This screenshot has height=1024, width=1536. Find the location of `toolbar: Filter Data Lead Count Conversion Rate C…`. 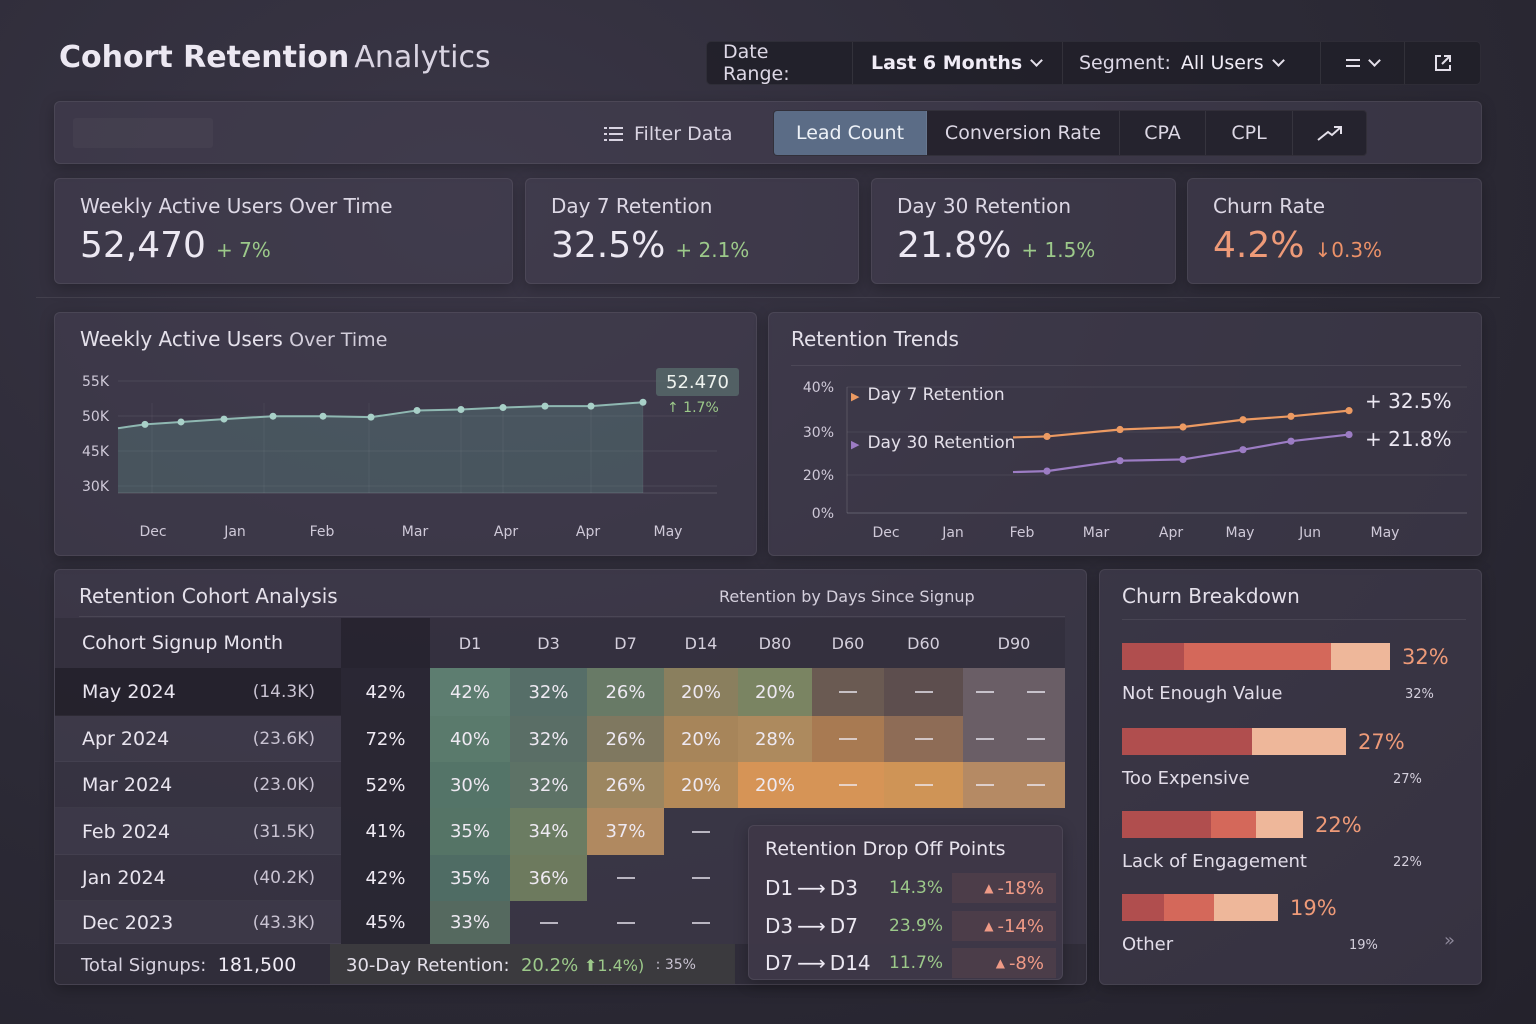

toolbar: Filter Data Lead Count Conversion Rate C… is located at coordinates (768, 132).